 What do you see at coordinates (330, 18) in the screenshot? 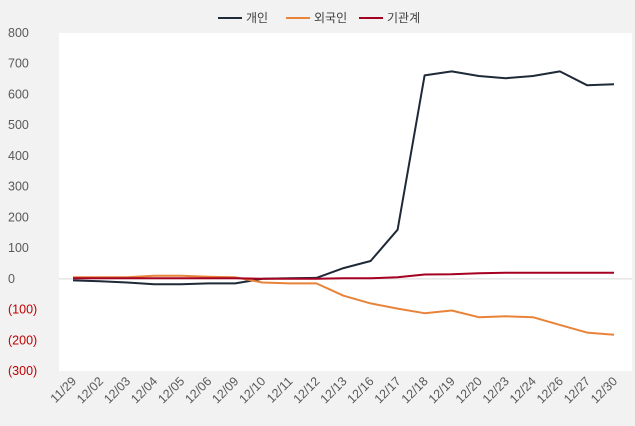
I see `legend-label: 외국인` at bounding box center [330, 18].